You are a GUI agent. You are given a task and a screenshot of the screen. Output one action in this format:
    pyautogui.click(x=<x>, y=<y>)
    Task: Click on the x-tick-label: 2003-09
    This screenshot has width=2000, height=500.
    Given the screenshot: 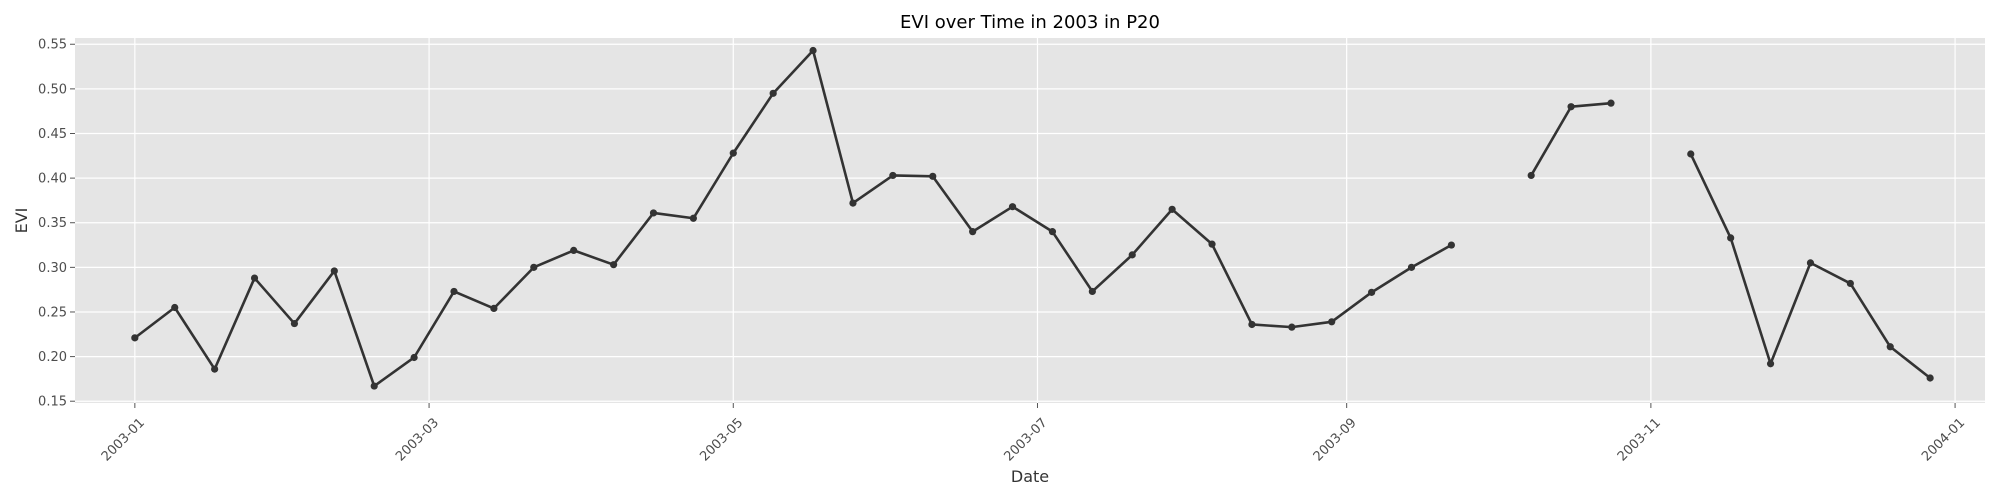 What is the action you would take?
    pyautogui.click(x=1335, y=439)
    